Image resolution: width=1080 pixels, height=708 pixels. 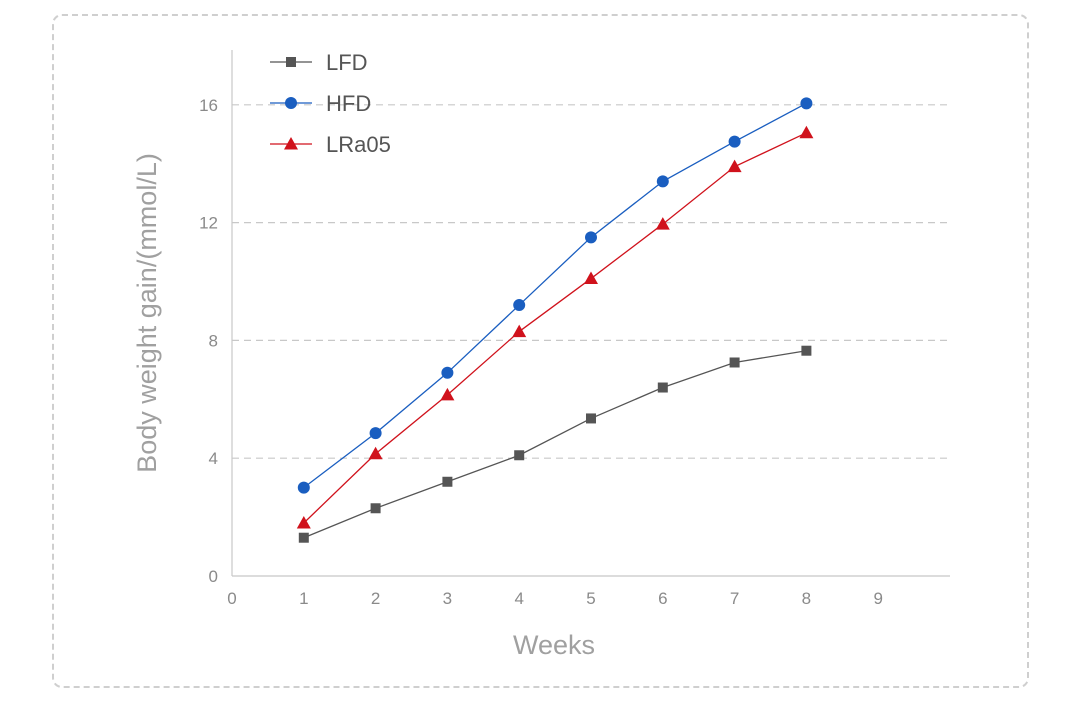 What do you see at coordinates (320, 103) in the screenshot?
I see `legend-item-hfd: HFD` at bounding box center [320, 103].